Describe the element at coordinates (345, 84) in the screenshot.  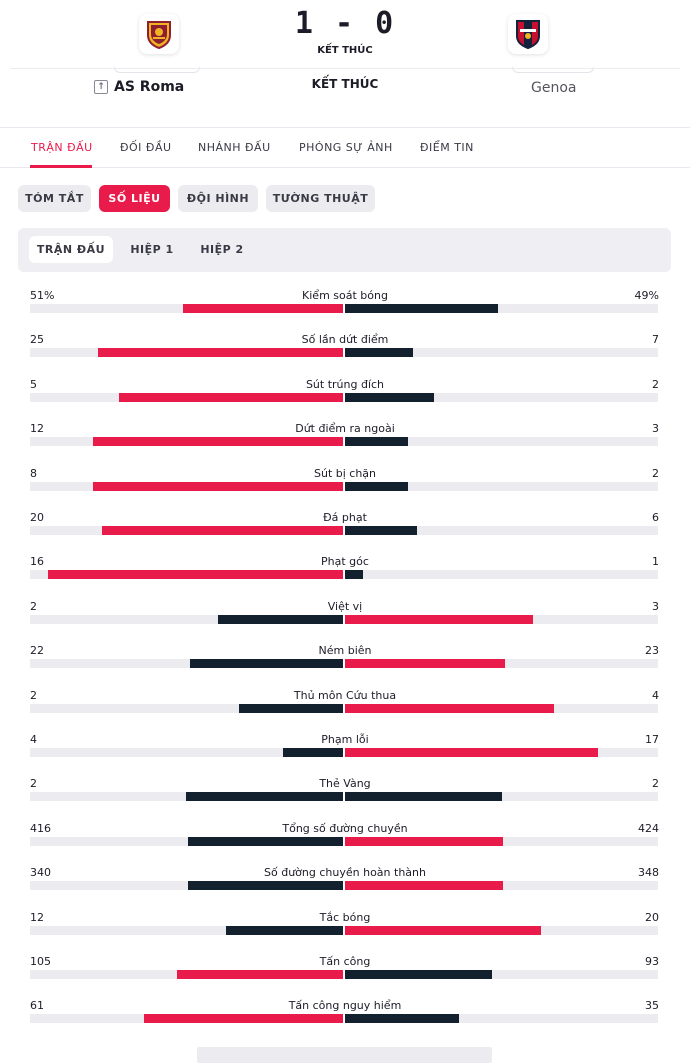
I see `match-status: KẾT THÚC` at that location.